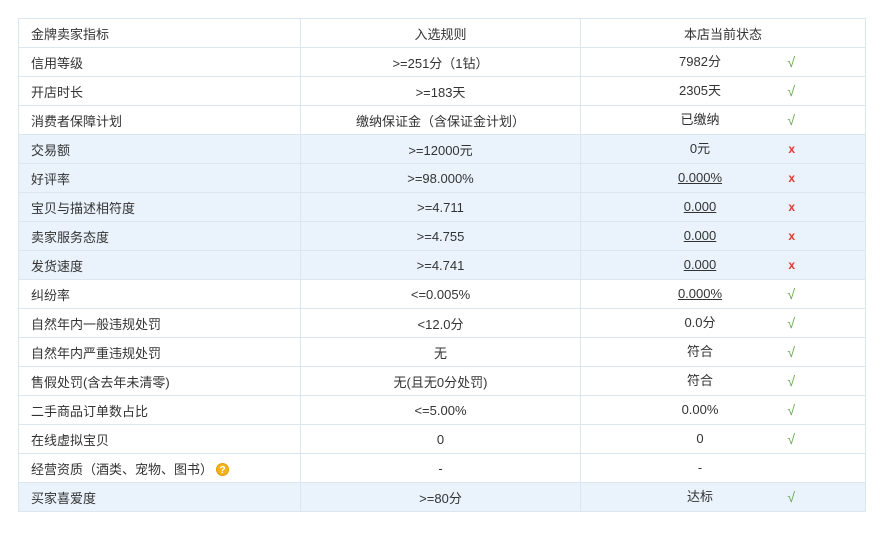 The image size is (880, 548). Describe the element at coordinates (70, 440) in the screenshot. I see `metric-label: 在线虚拟宝贝` at that location.